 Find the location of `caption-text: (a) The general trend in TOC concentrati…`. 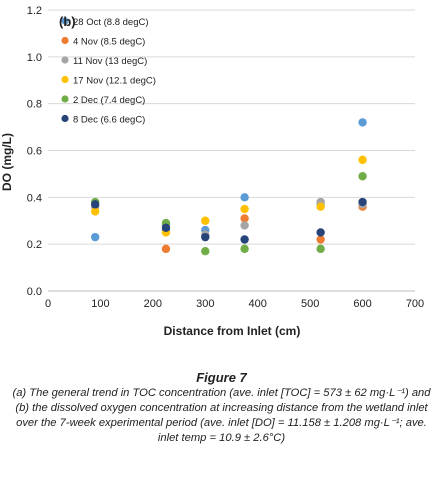

caption-text: (a) The general trend in TOC concentrati… is located at coordinates (221, 415).